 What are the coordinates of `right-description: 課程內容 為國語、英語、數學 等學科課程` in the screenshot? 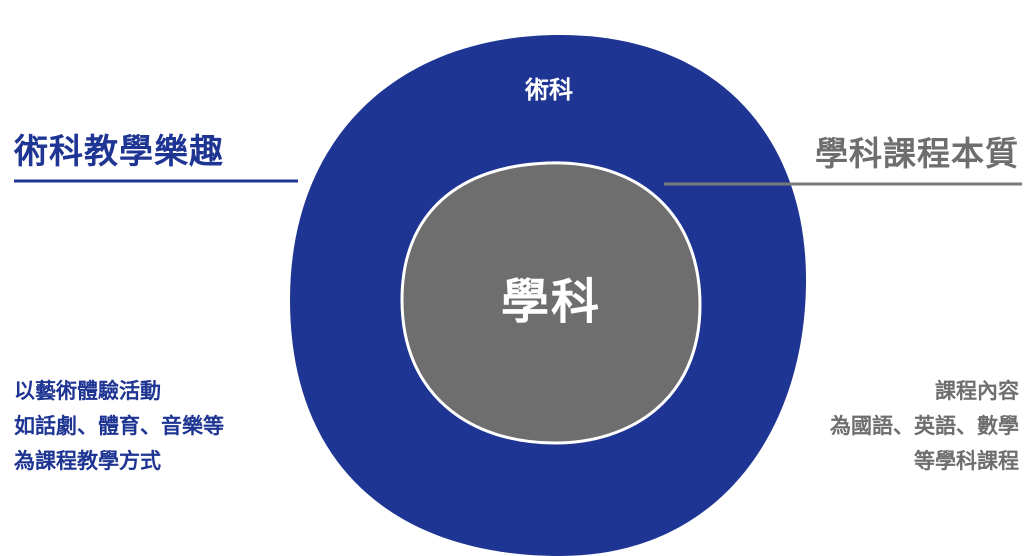 It's located at (924, 426).